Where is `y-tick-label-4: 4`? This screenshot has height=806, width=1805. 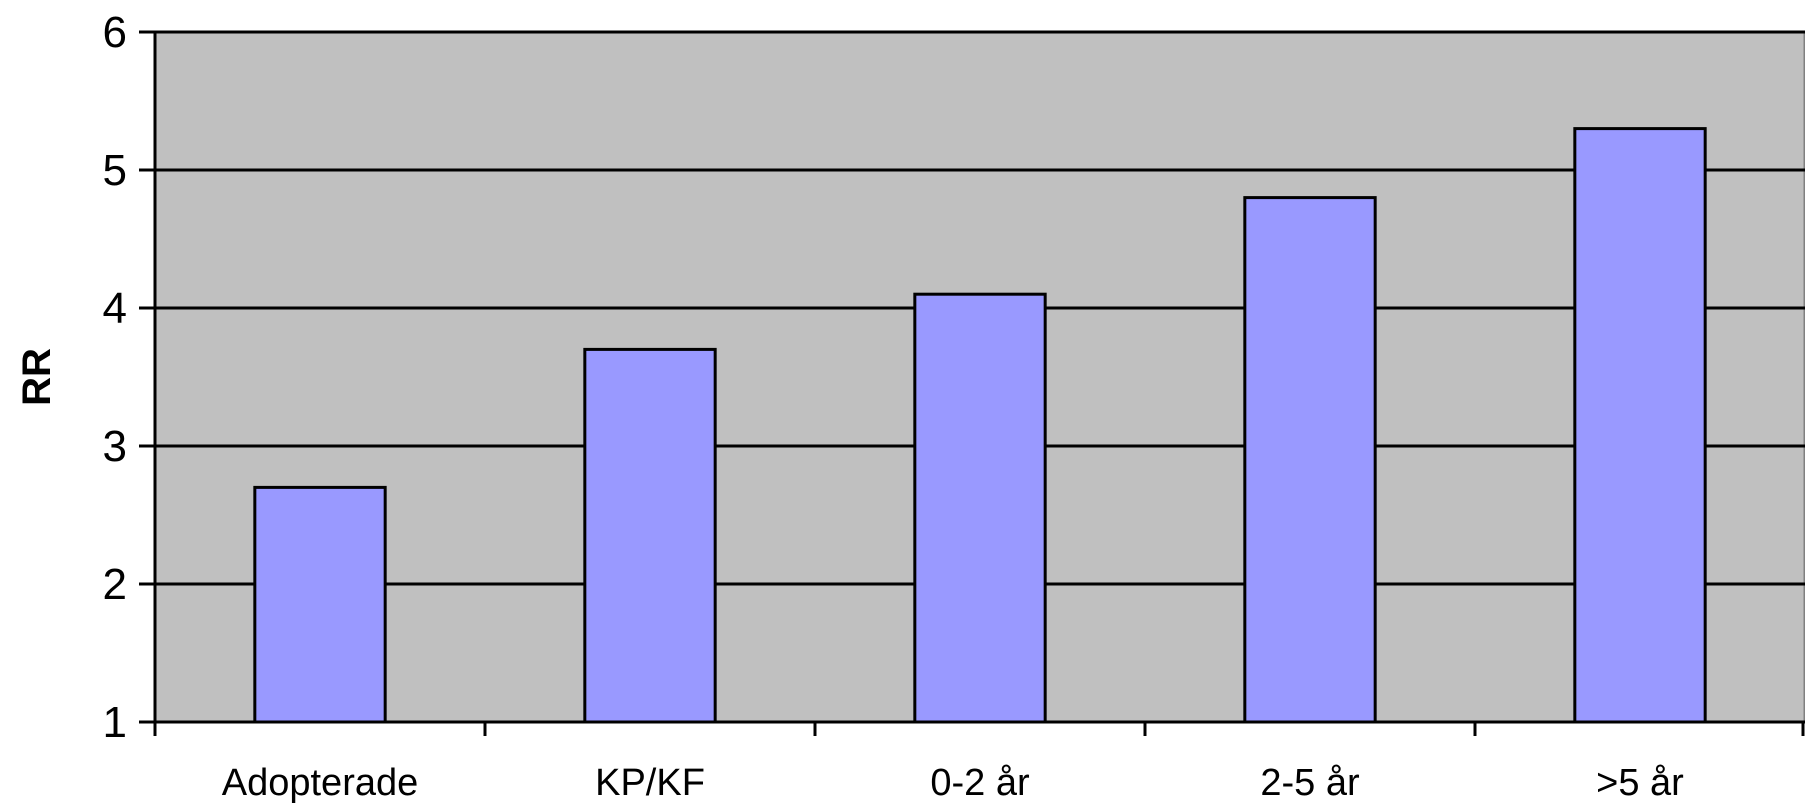
y-tick-label-4: 4 is located at coordinates (115, 308).